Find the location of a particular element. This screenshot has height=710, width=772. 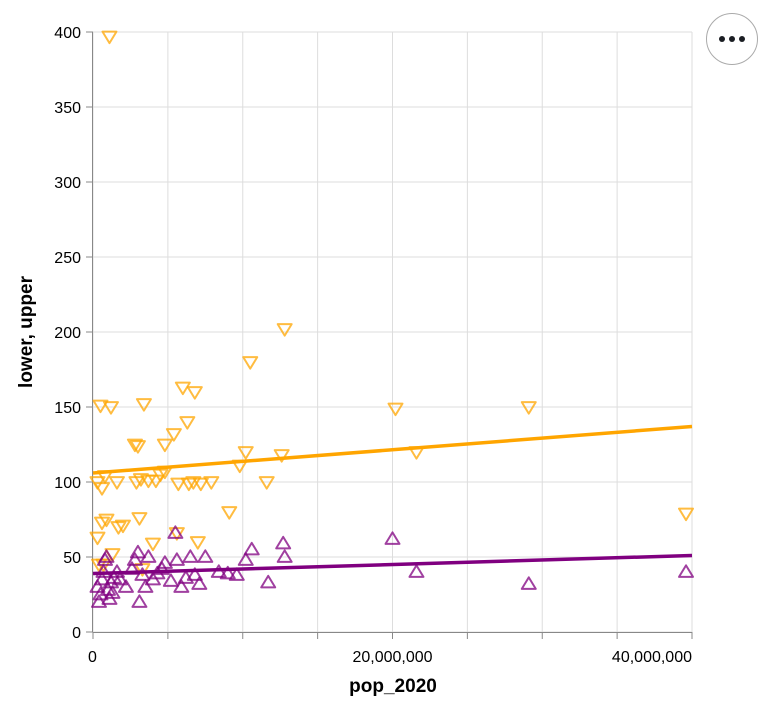

y-tick-label: 400 is located at coordinates (67, 33).